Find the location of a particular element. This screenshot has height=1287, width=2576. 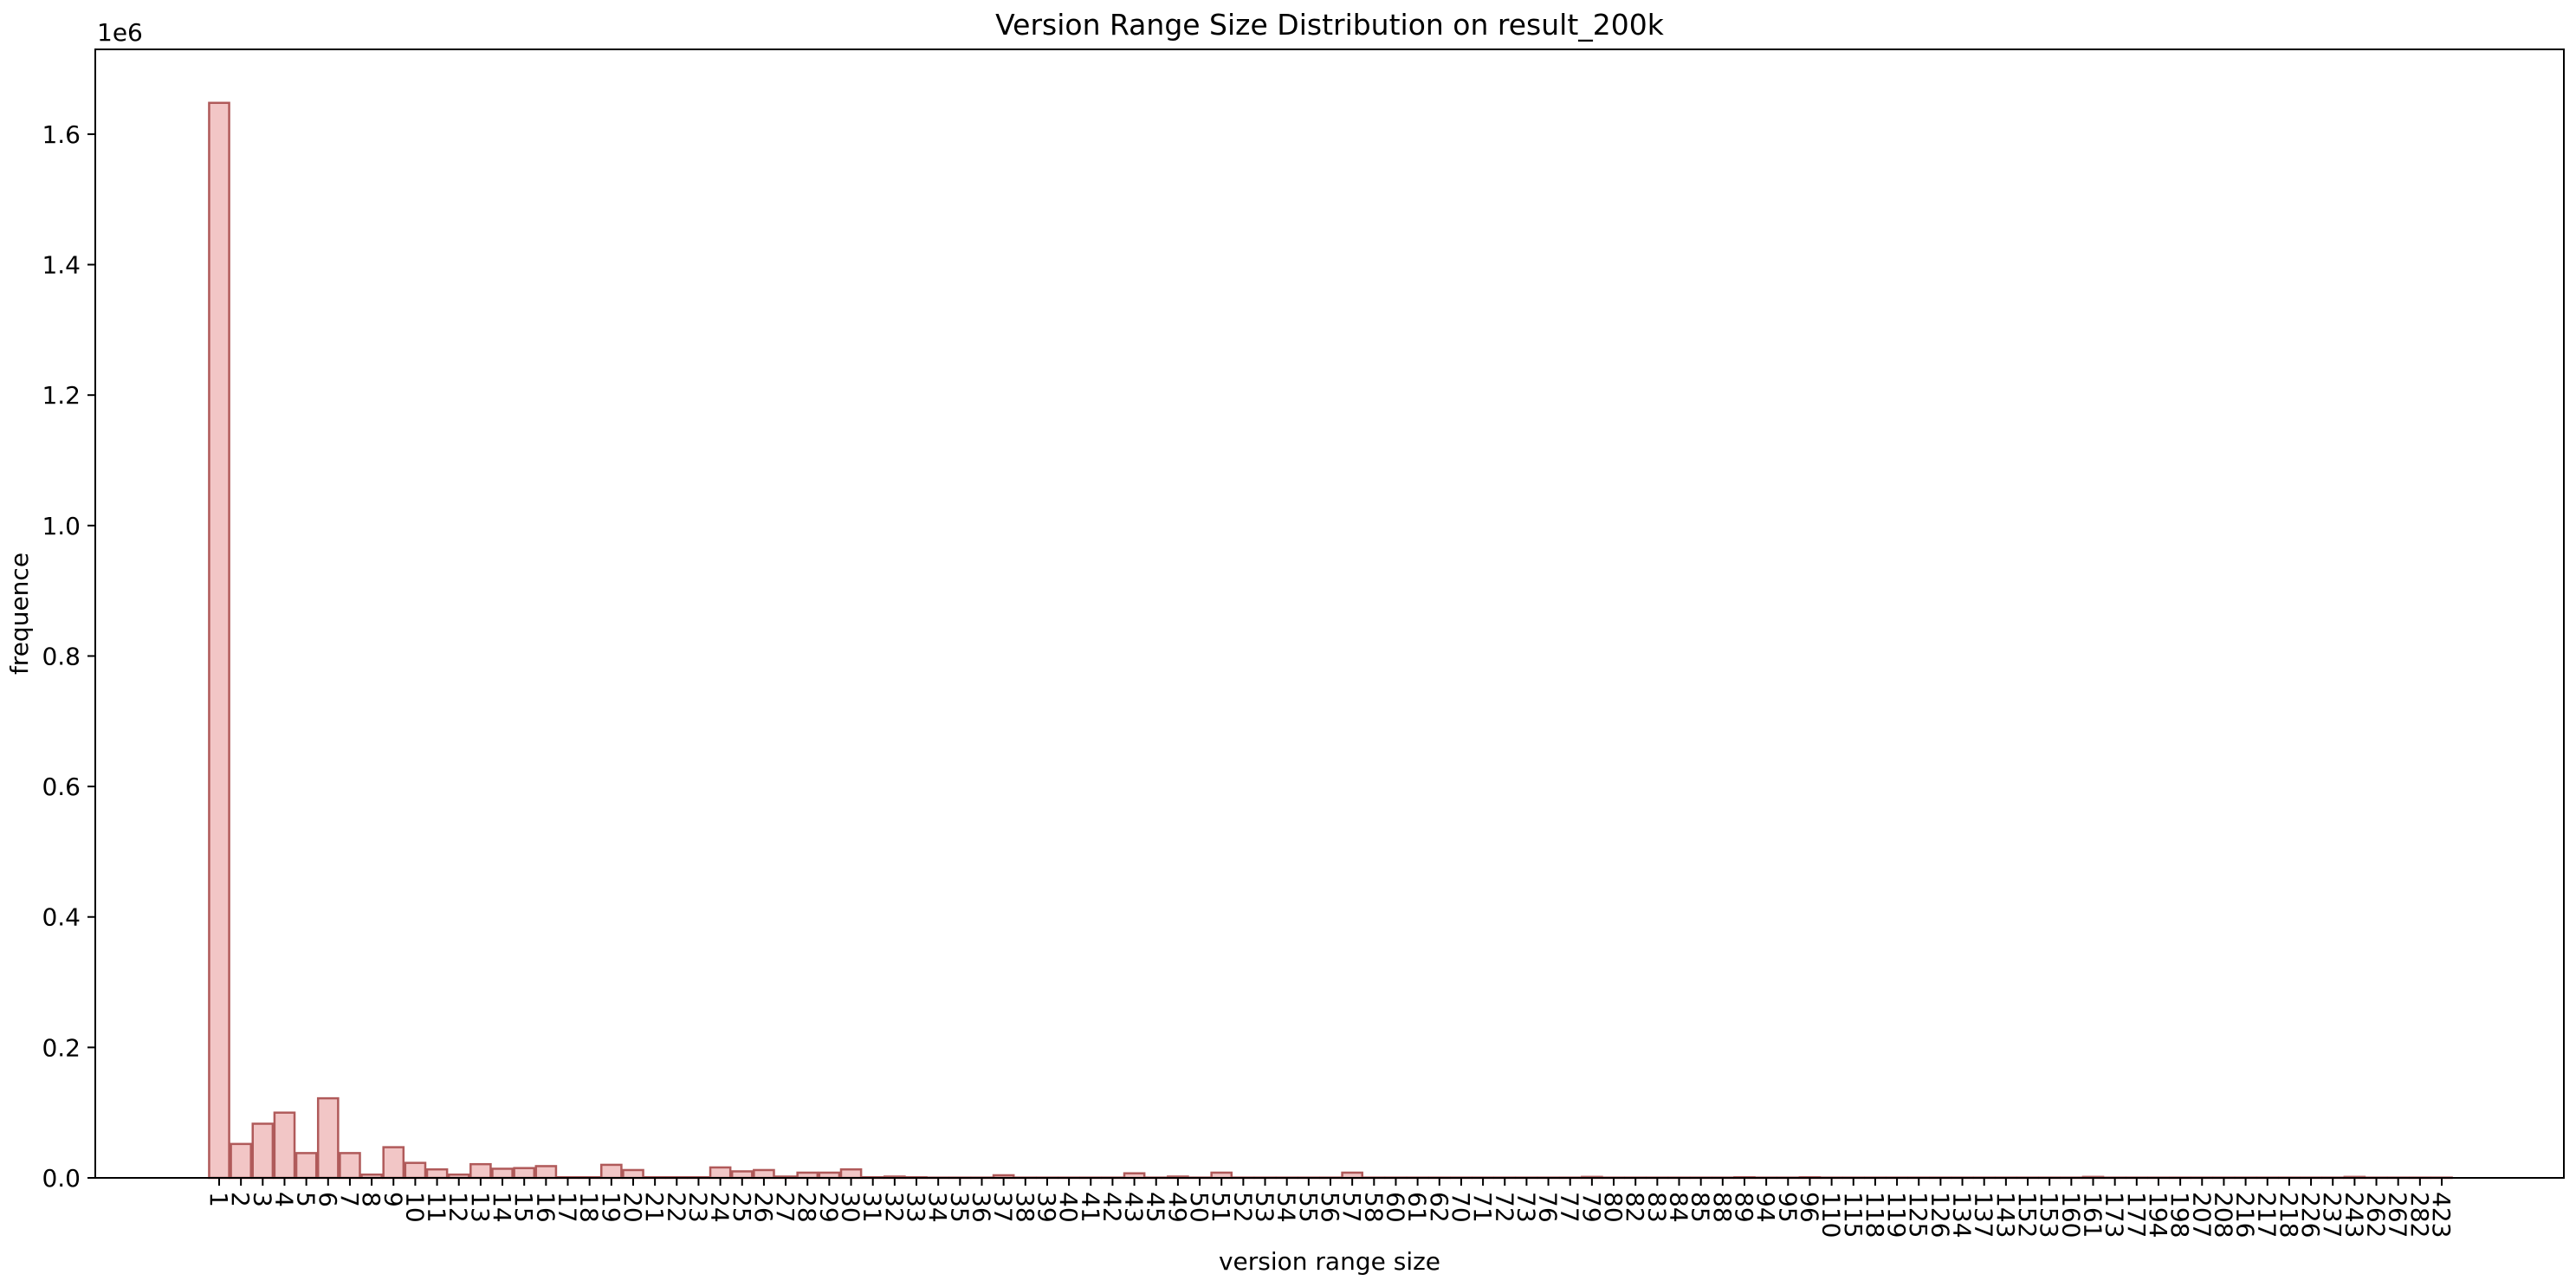

y-tick-label: 0.6 is located at coordinates (61, 787).